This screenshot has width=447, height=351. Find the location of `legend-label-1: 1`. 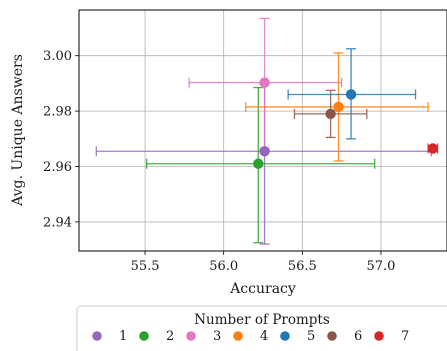

legend-label-1: 1 is located at coordinates (123, 336).